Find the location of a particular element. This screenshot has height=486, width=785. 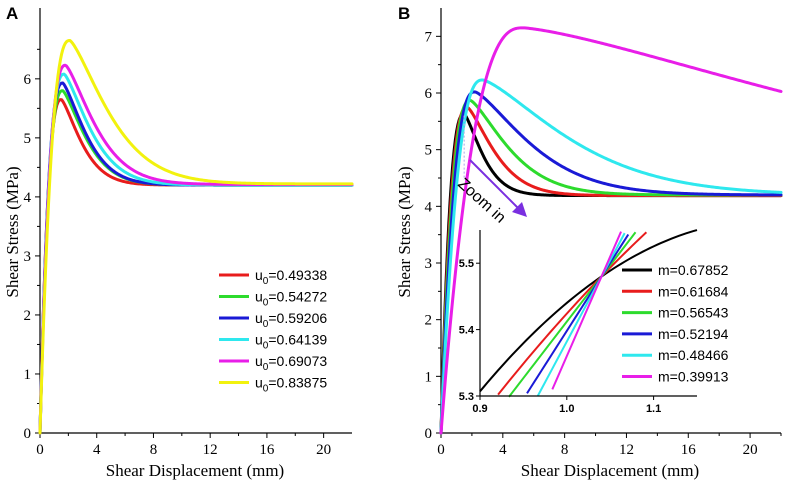

legend-entry: u0=0.69073 is located at coordinates (291, 363).